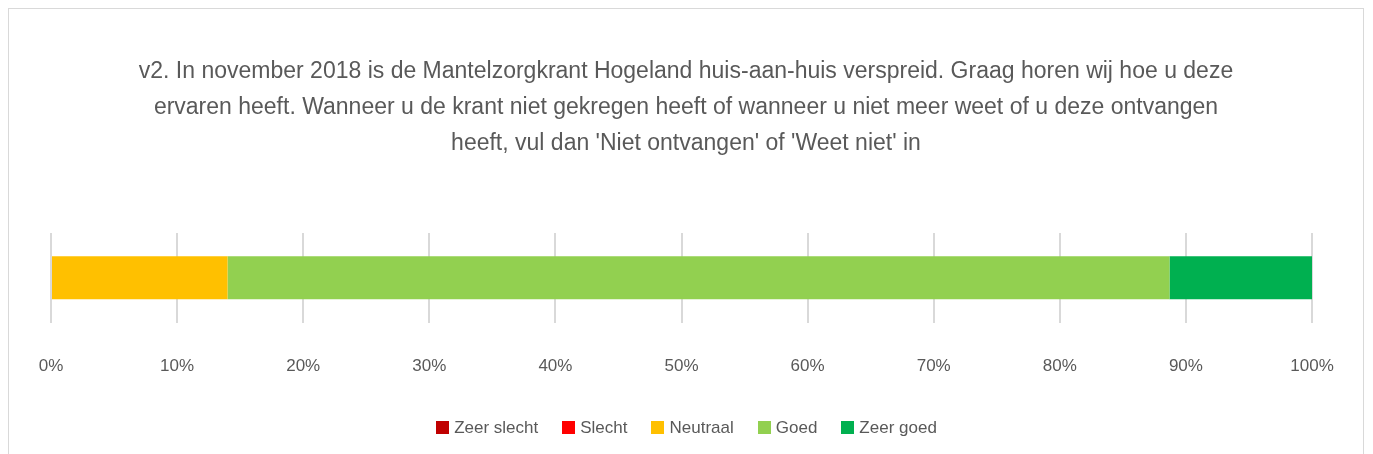  Describe the element at coordinates (51, 366) in the screenshot. I see `x-tick-label: 0%` at that location.